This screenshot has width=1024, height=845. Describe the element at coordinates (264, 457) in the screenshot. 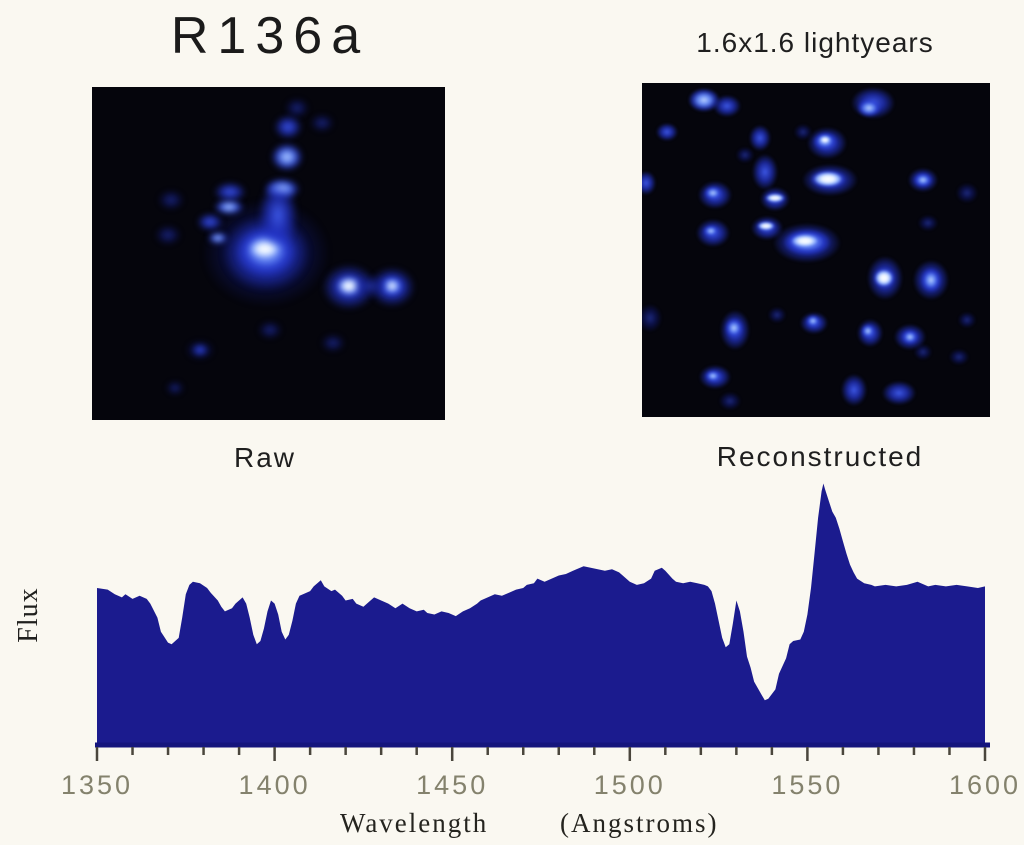

I see `raw-caption: Raw` at that location.